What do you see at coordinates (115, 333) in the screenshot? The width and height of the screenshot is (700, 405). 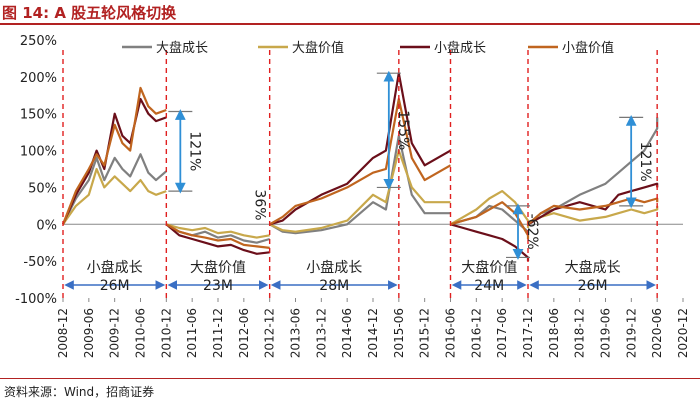 I see `x-tick-label: 2009-12` at bounding box center [115, 333].